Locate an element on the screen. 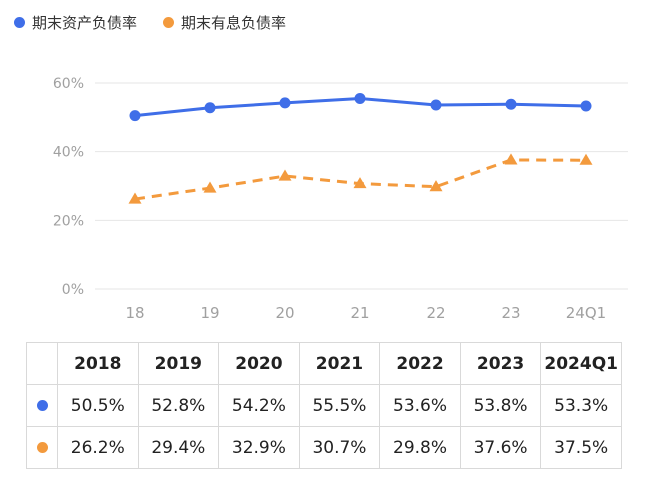 This screenshot has width=650, height=480. table-value-cell: 37.6% is located at coordinates (500, 447).